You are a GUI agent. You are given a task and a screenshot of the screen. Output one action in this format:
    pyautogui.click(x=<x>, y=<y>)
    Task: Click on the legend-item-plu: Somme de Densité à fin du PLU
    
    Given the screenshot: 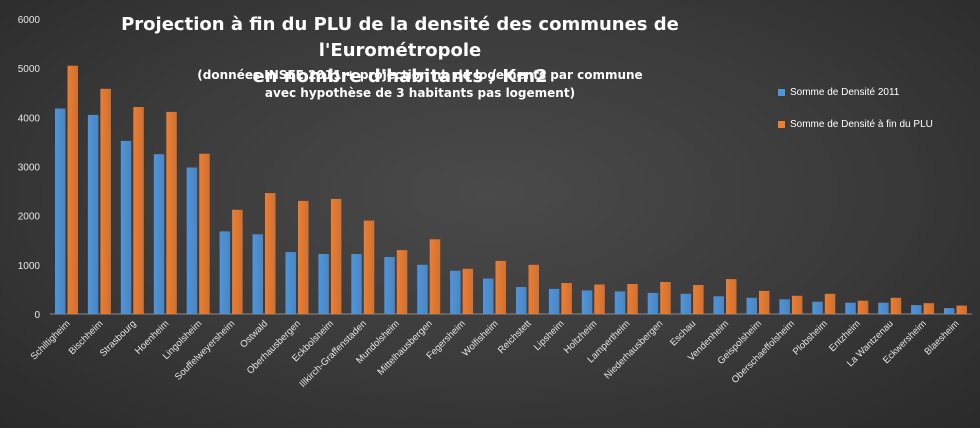 What is the action you would take?
    pyautogui.click(x=855, y=124)
    